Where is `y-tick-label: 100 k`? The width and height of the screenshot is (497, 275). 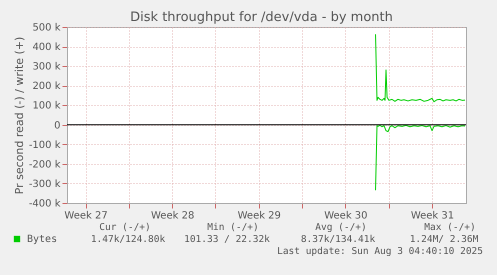
y-tick-label: 100 k is located at coordinates (46, 106).